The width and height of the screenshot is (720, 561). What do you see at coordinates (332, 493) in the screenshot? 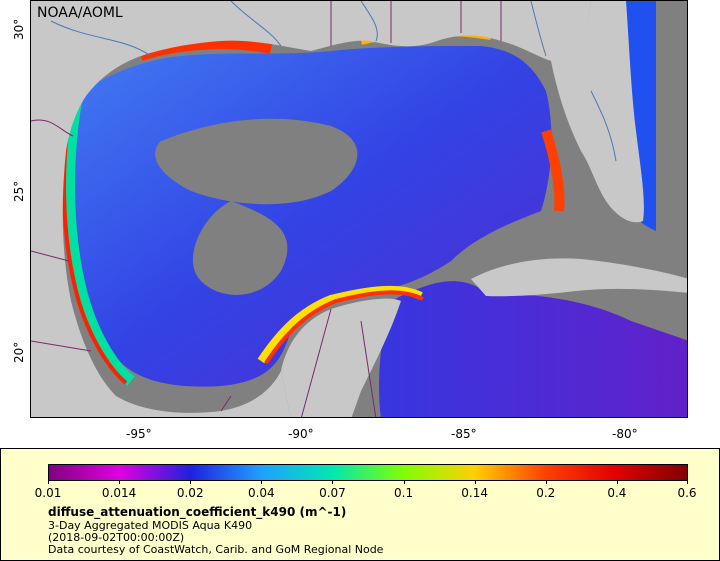
I see `colorbar-tick-label: 0.07` at bounding box center [332, 493].